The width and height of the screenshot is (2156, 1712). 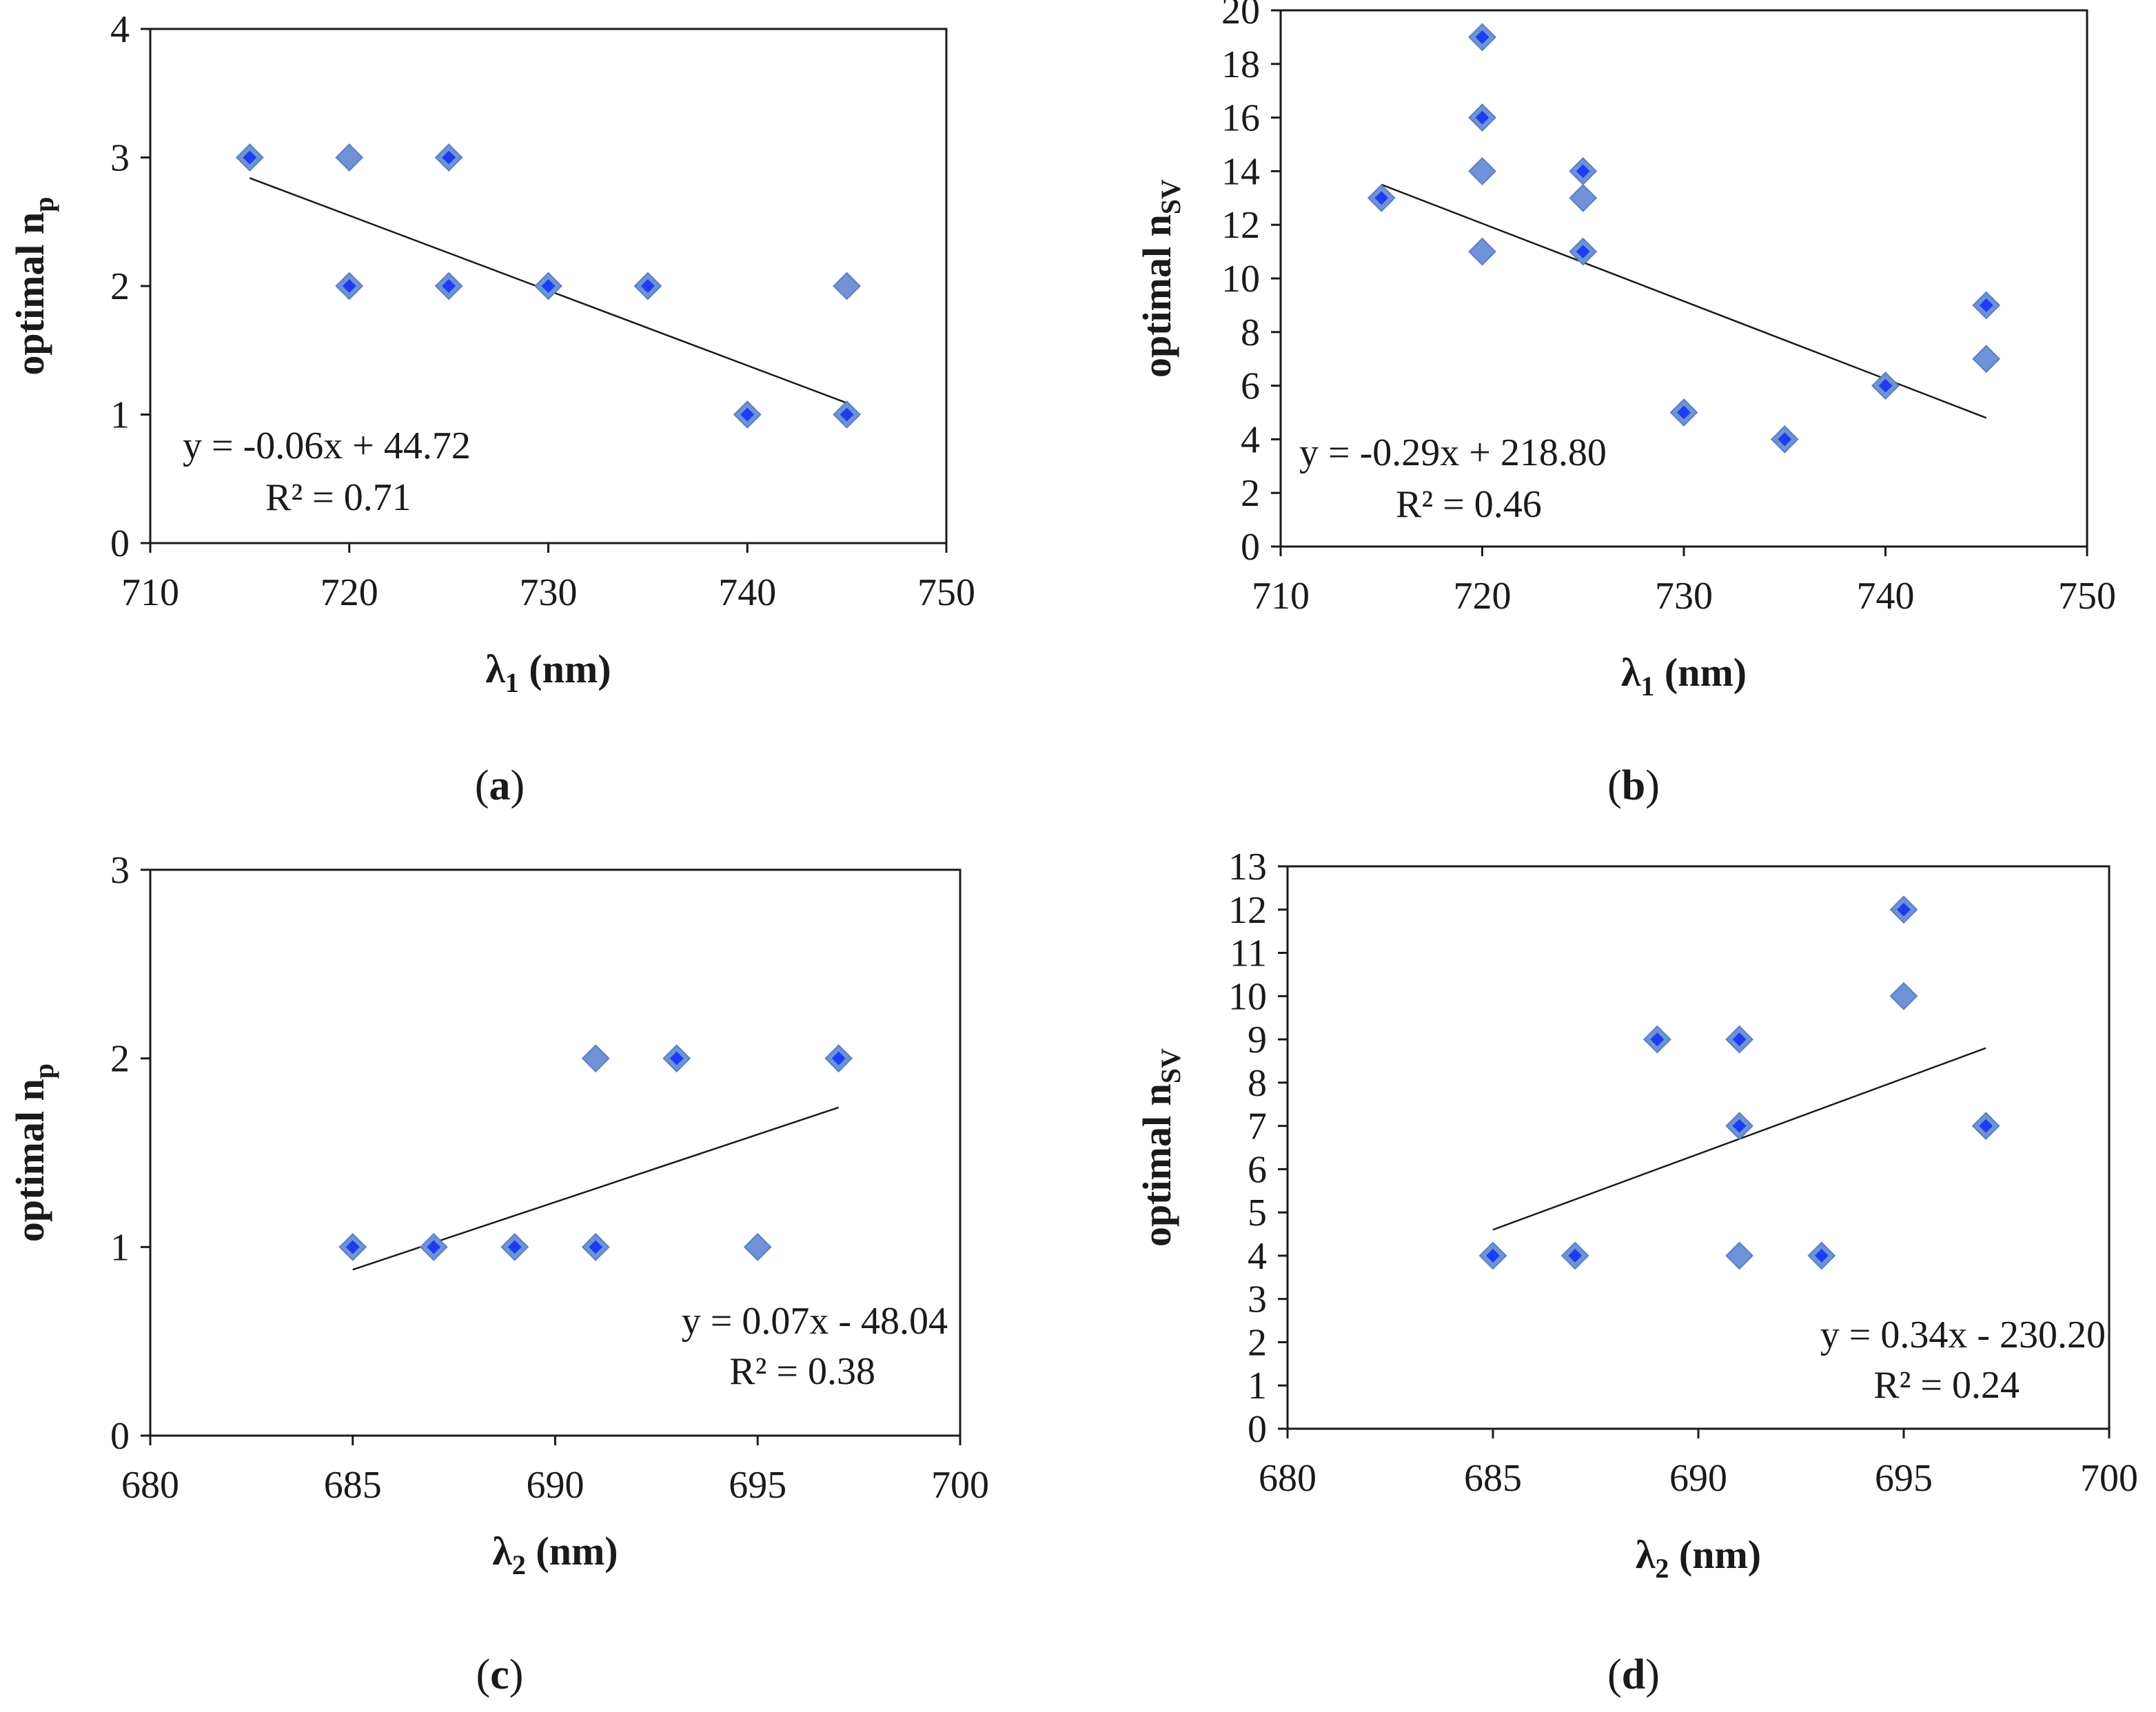 I want to click on x-tick-label: 710, so click(x=150, y=592).